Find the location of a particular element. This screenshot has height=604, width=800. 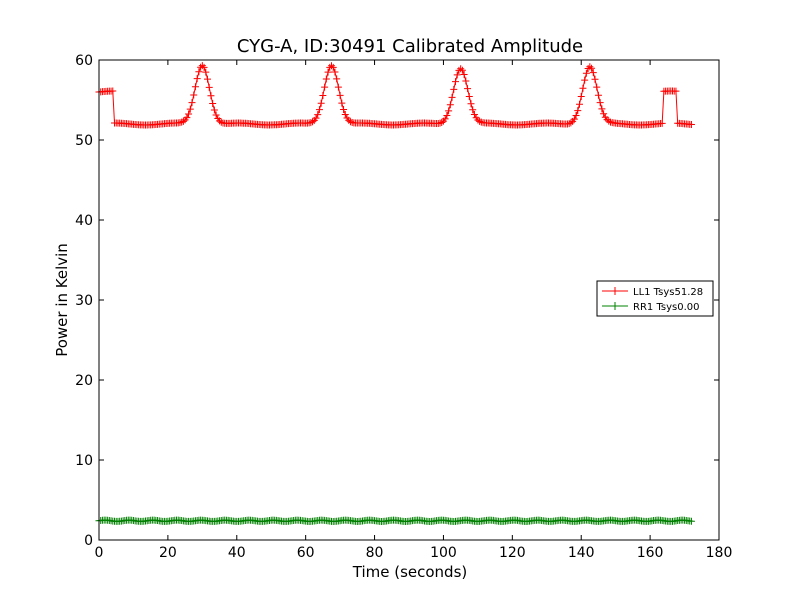

y-tick-label: 60 is located at coordinates (84, 61).